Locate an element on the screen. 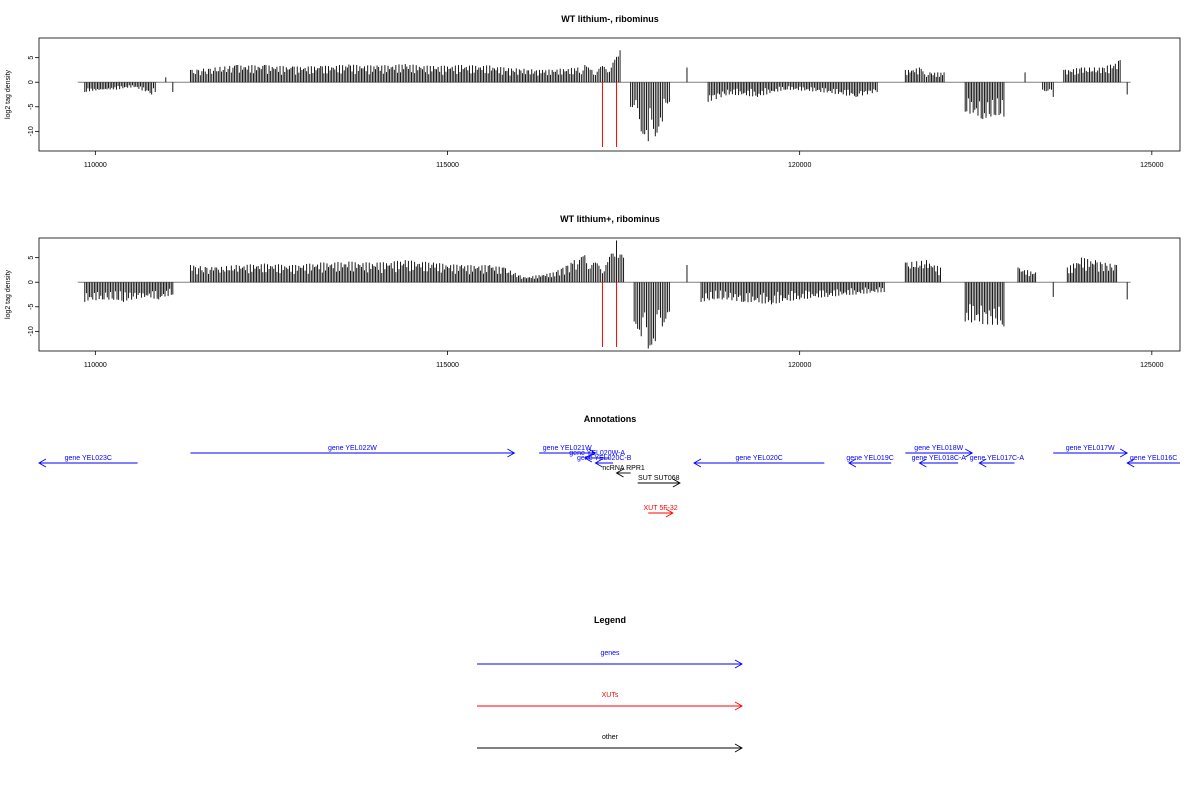 This screenshot has height=800, width=1200. annotation-label: gene YEL018C-A is located at coordinates (939, 458).